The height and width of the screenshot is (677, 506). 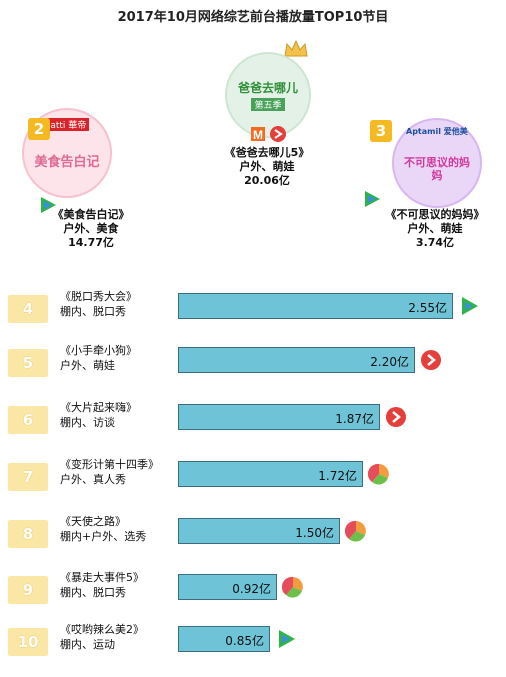 I want to click on podium-name-3: 《不可思议的妈妈》, so click(x=435, y=214).